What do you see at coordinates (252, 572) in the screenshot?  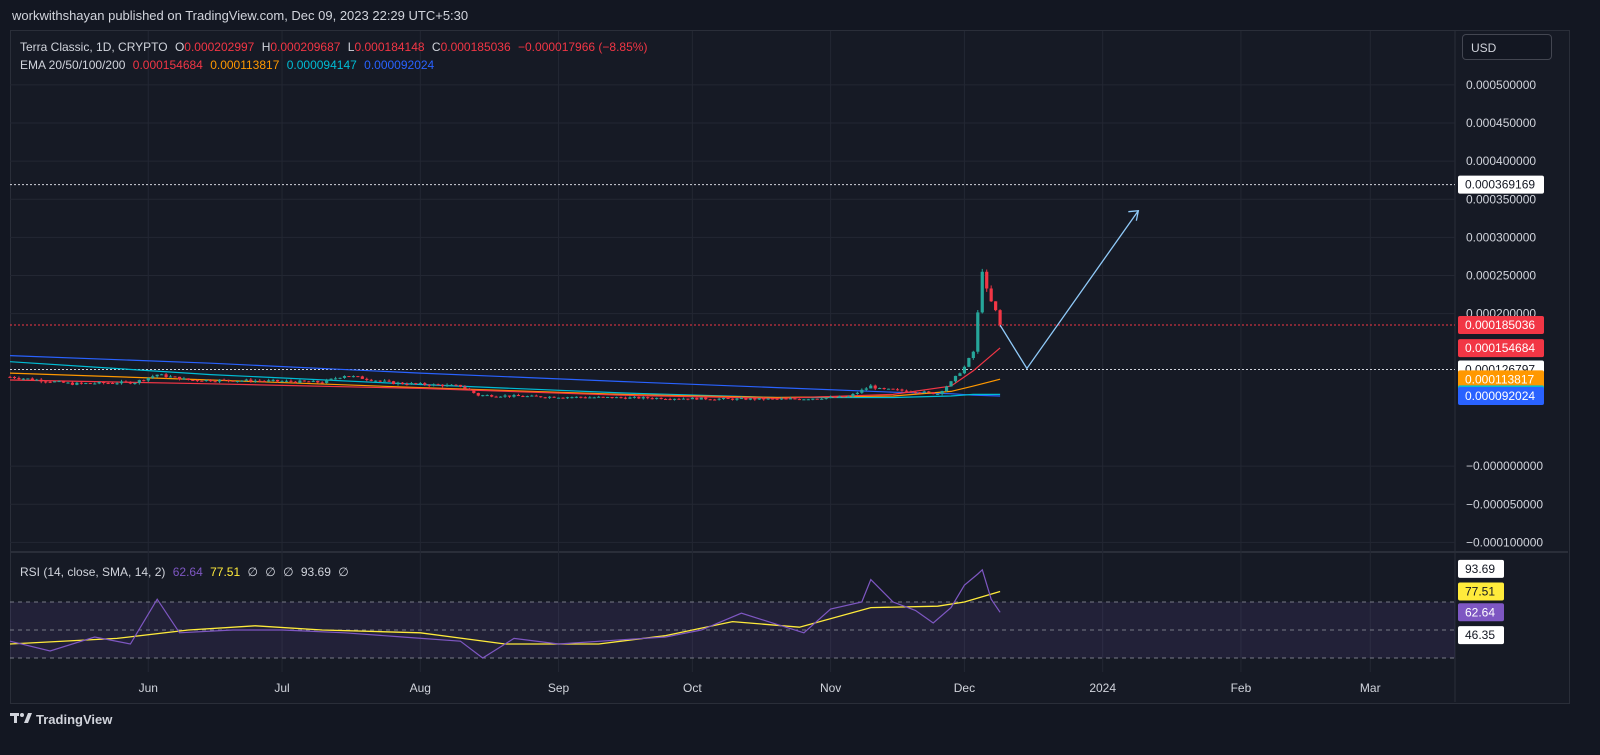 I see `rsi-empty-1: ∅` at bounding box center [252, 572].